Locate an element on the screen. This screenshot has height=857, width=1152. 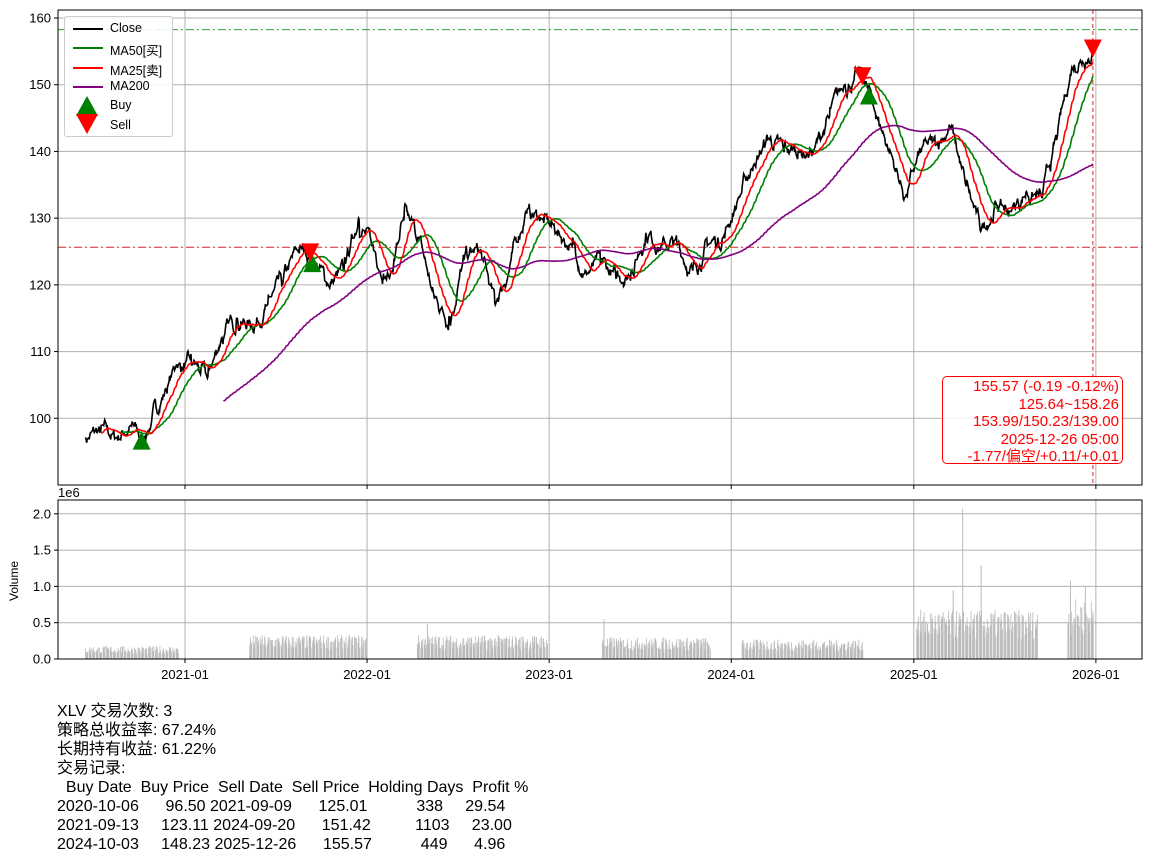
legend-item: Buy is located at coordinates (118, 106).